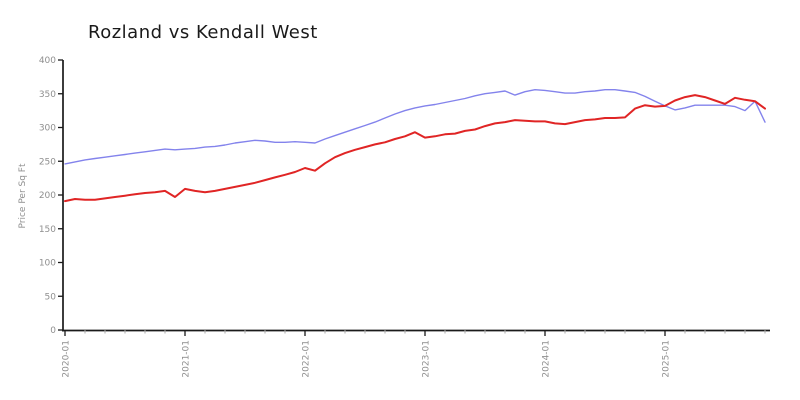 The width and height of the screenshot is (800, 400). Describe the element at coordinates (47, 230) in the screenshot. I see `y-tick-label: 150` at that location.